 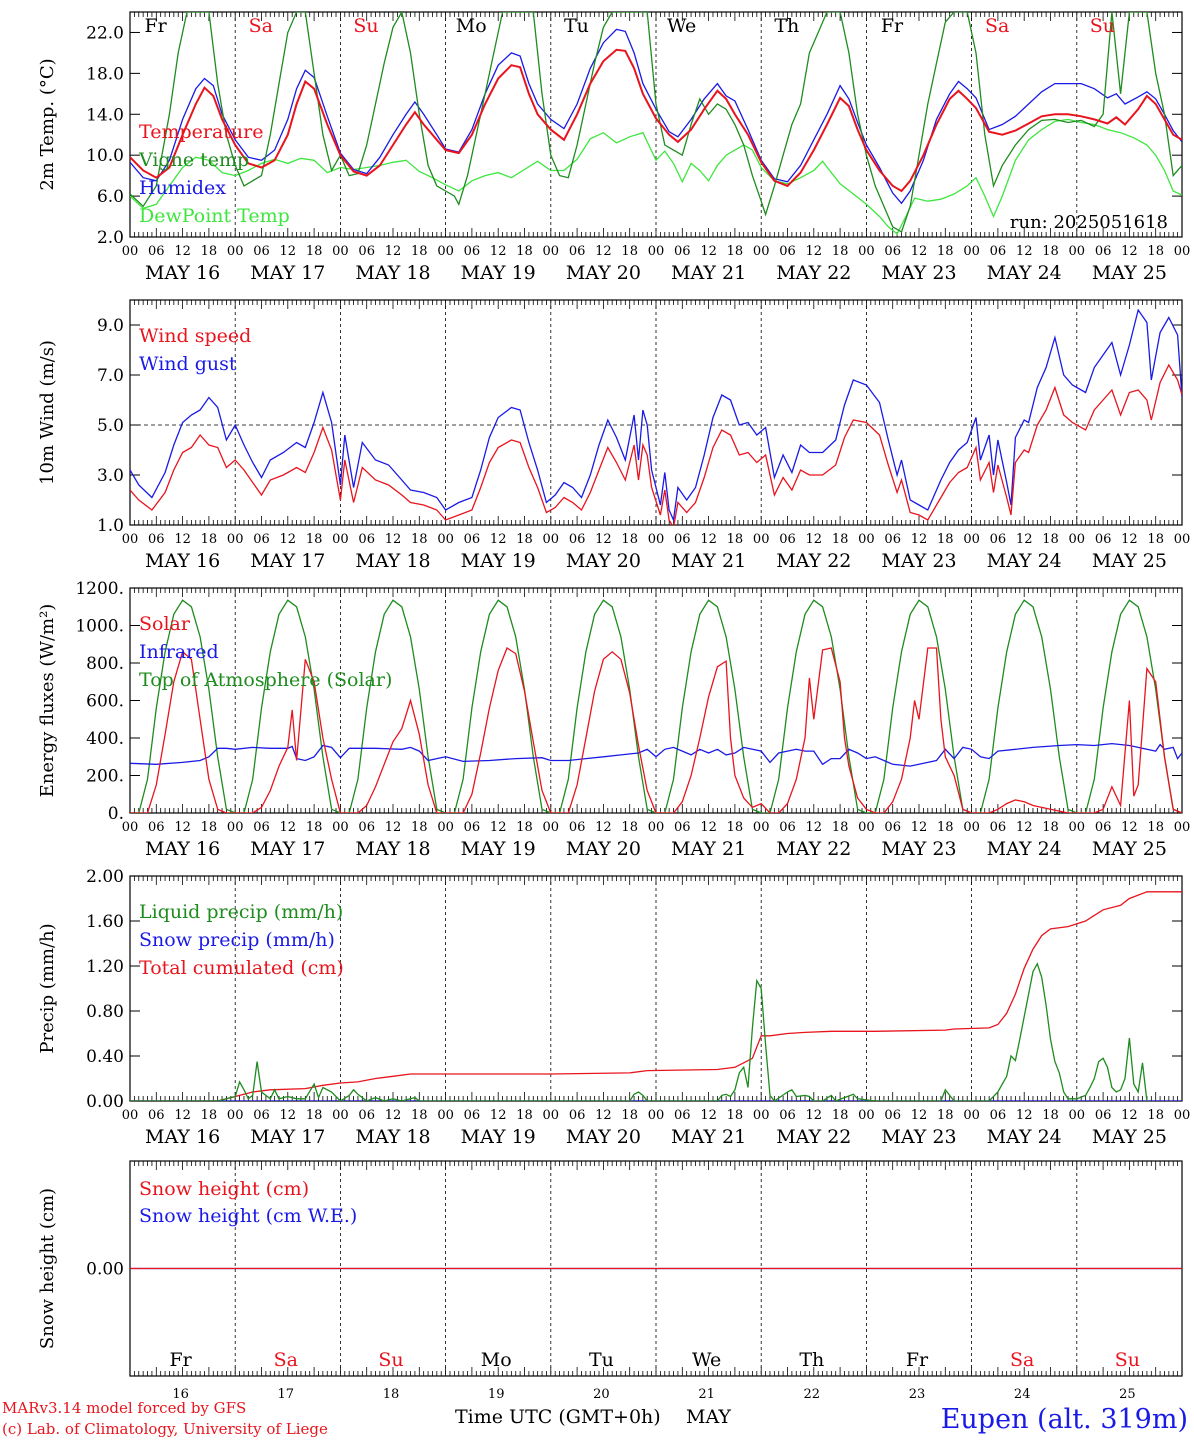 I want to click on y-tick-label: 200., so click(x=105, y=777).